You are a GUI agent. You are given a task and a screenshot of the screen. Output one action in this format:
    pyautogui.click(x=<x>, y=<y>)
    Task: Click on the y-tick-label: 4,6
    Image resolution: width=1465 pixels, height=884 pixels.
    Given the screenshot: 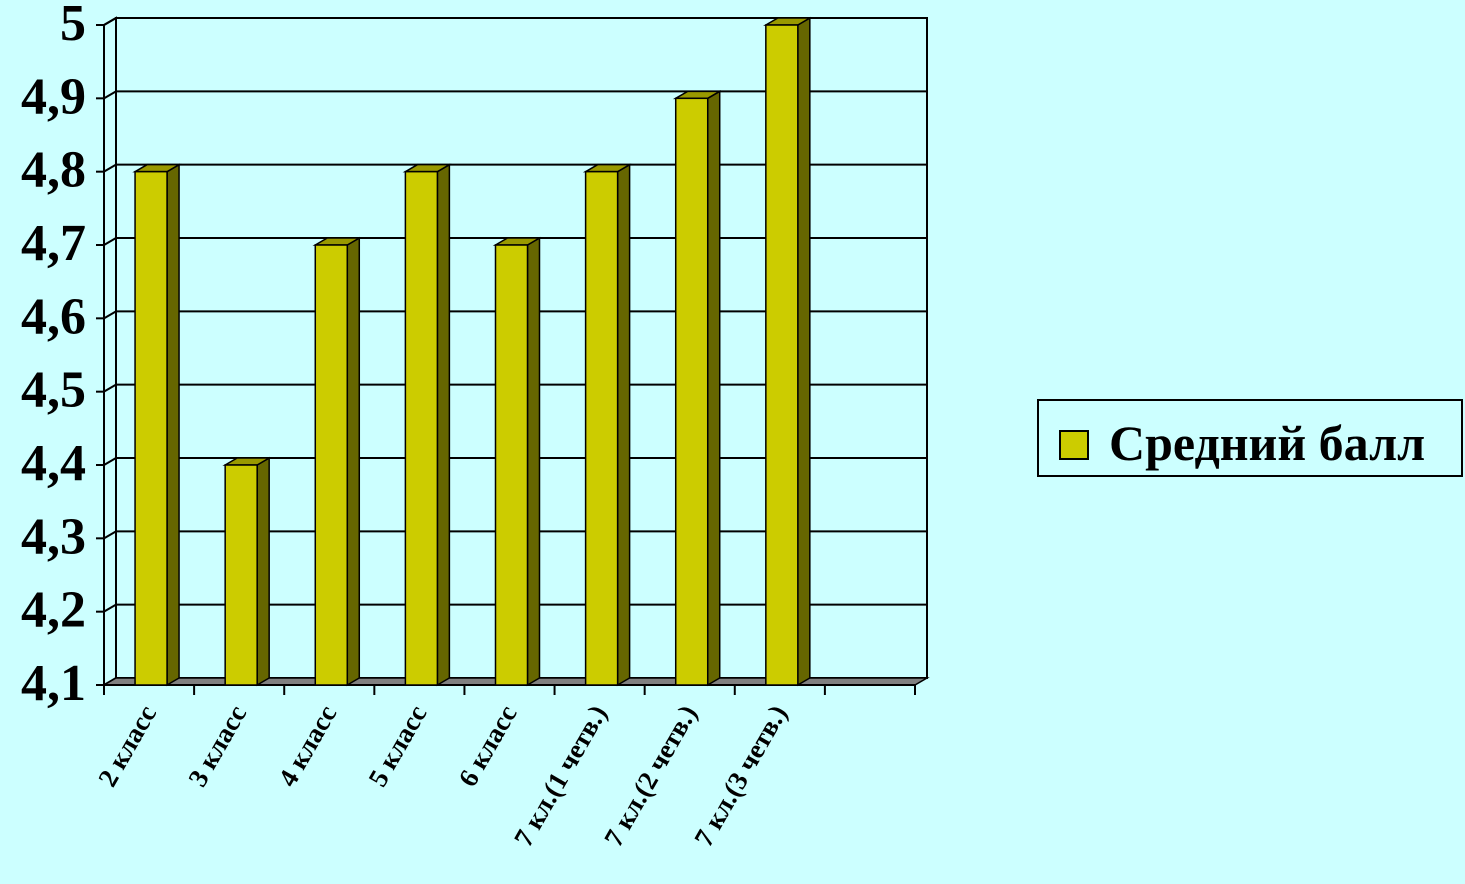 What is the action you would take?
    pyautogui.click(x=53, y=316)
    